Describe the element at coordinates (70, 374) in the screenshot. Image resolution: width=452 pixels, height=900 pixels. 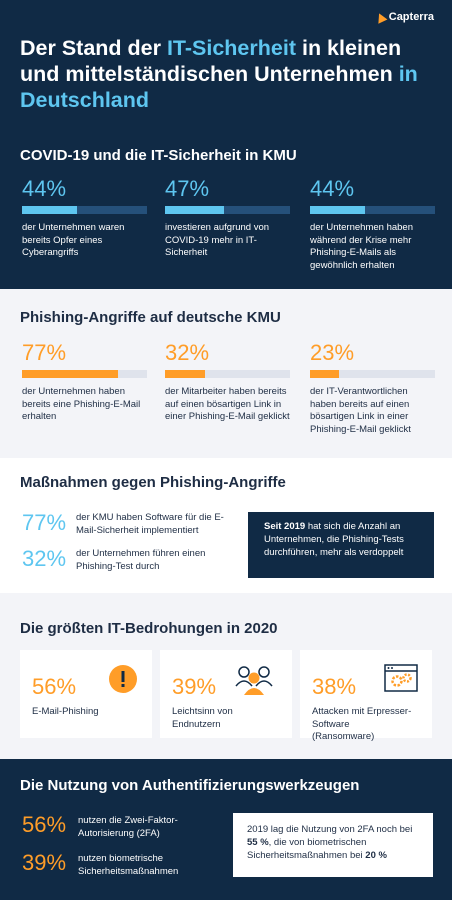
I see `phishing-stat-1-bar-fill` at that location.